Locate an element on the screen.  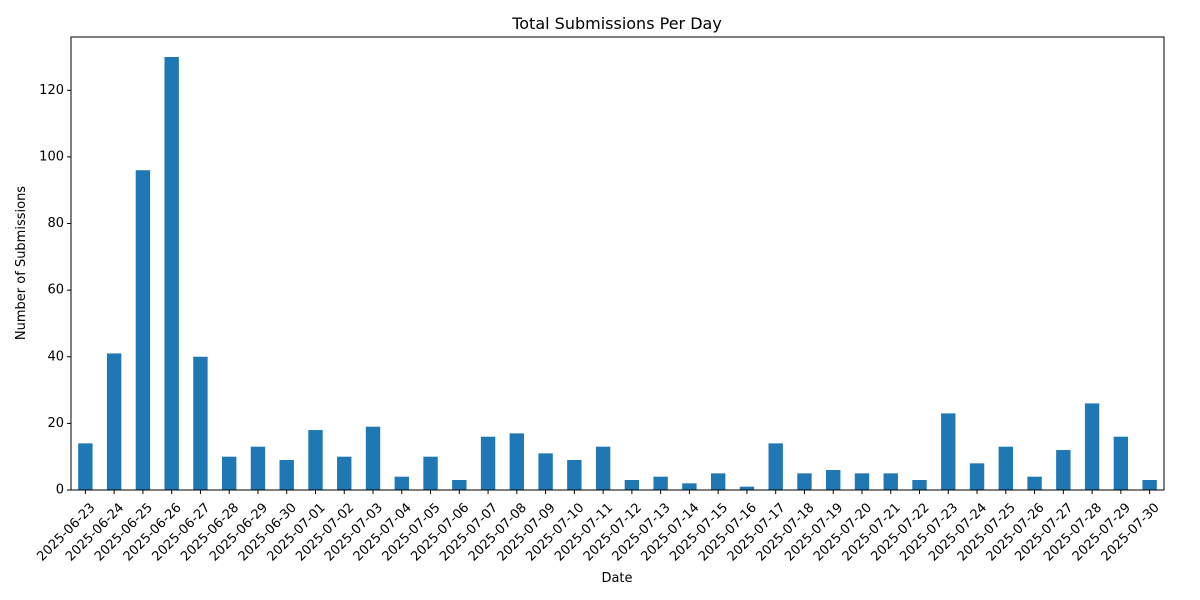
chart-title: Total Submissions Per Day is located at coordinates (616, 23).